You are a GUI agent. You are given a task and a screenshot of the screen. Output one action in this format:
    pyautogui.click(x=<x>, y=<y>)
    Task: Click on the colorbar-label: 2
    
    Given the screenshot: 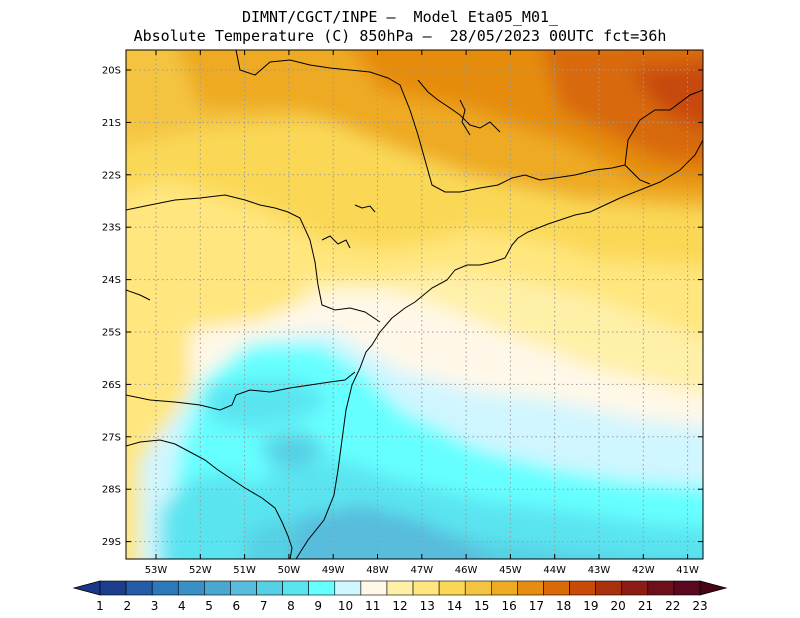 What is the action you would take?
    pyautogui.click(x=127, y=606)
    